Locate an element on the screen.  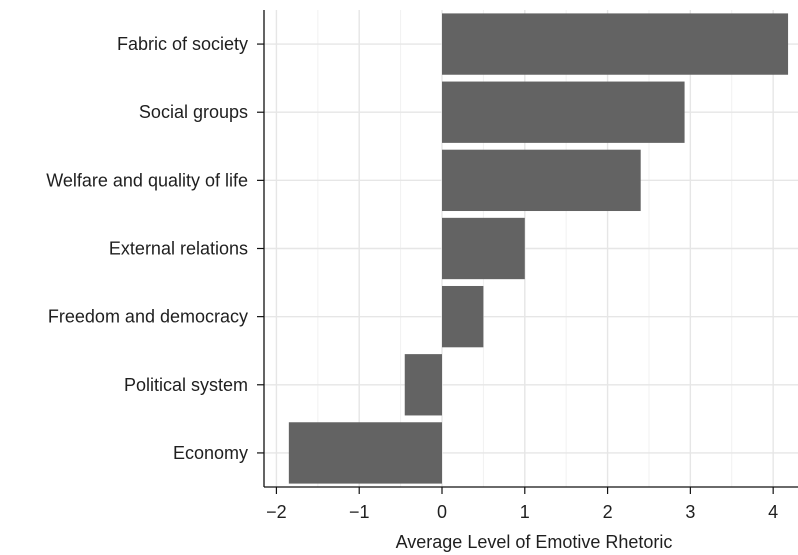
x-tick-label: −1 is located at coordinates (359, 512).